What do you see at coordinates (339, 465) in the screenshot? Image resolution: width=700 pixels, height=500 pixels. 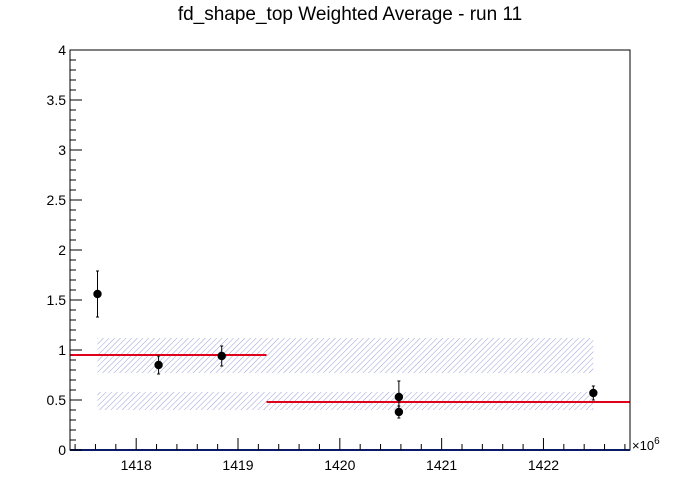 I see `x-tick-label: 1420` at bounding box center [339, 465].